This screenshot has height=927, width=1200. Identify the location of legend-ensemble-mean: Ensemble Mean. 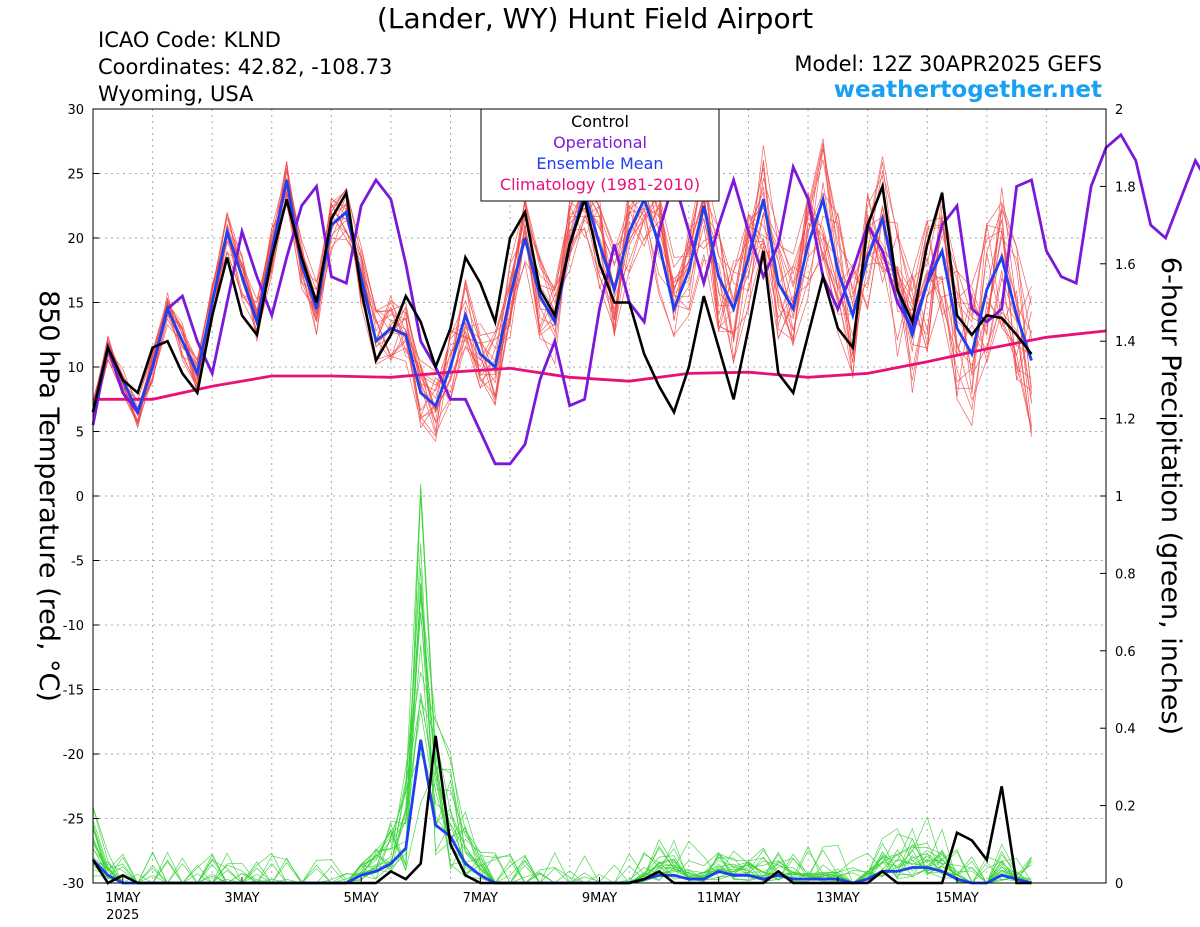
(599, 163).